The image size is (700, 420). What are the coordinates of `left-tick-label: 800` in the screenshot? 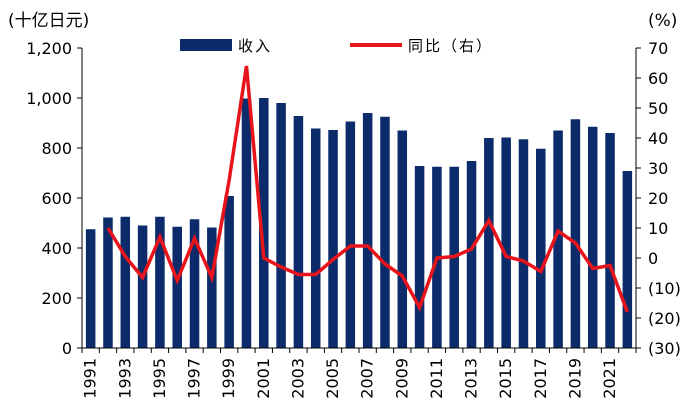 It's located at (56, 148).